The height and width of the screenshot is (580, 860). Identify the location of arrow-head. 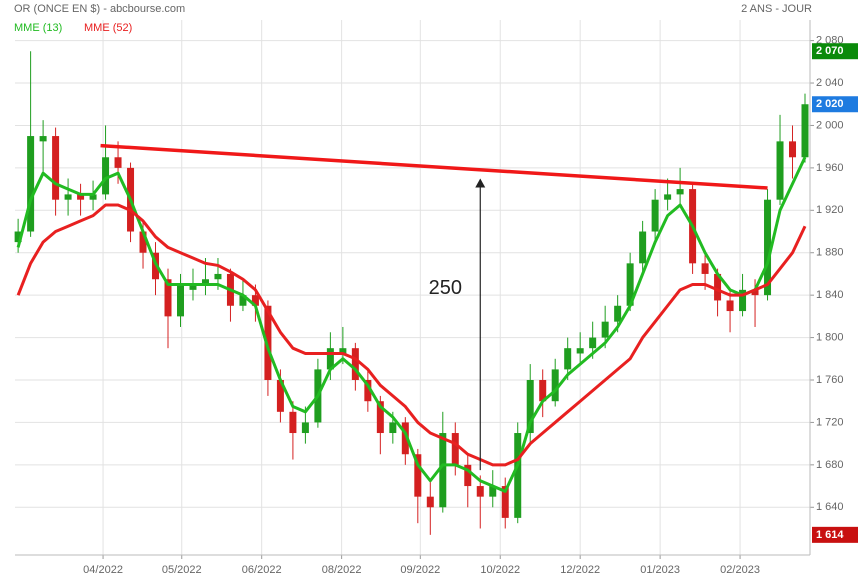
(480, 183).